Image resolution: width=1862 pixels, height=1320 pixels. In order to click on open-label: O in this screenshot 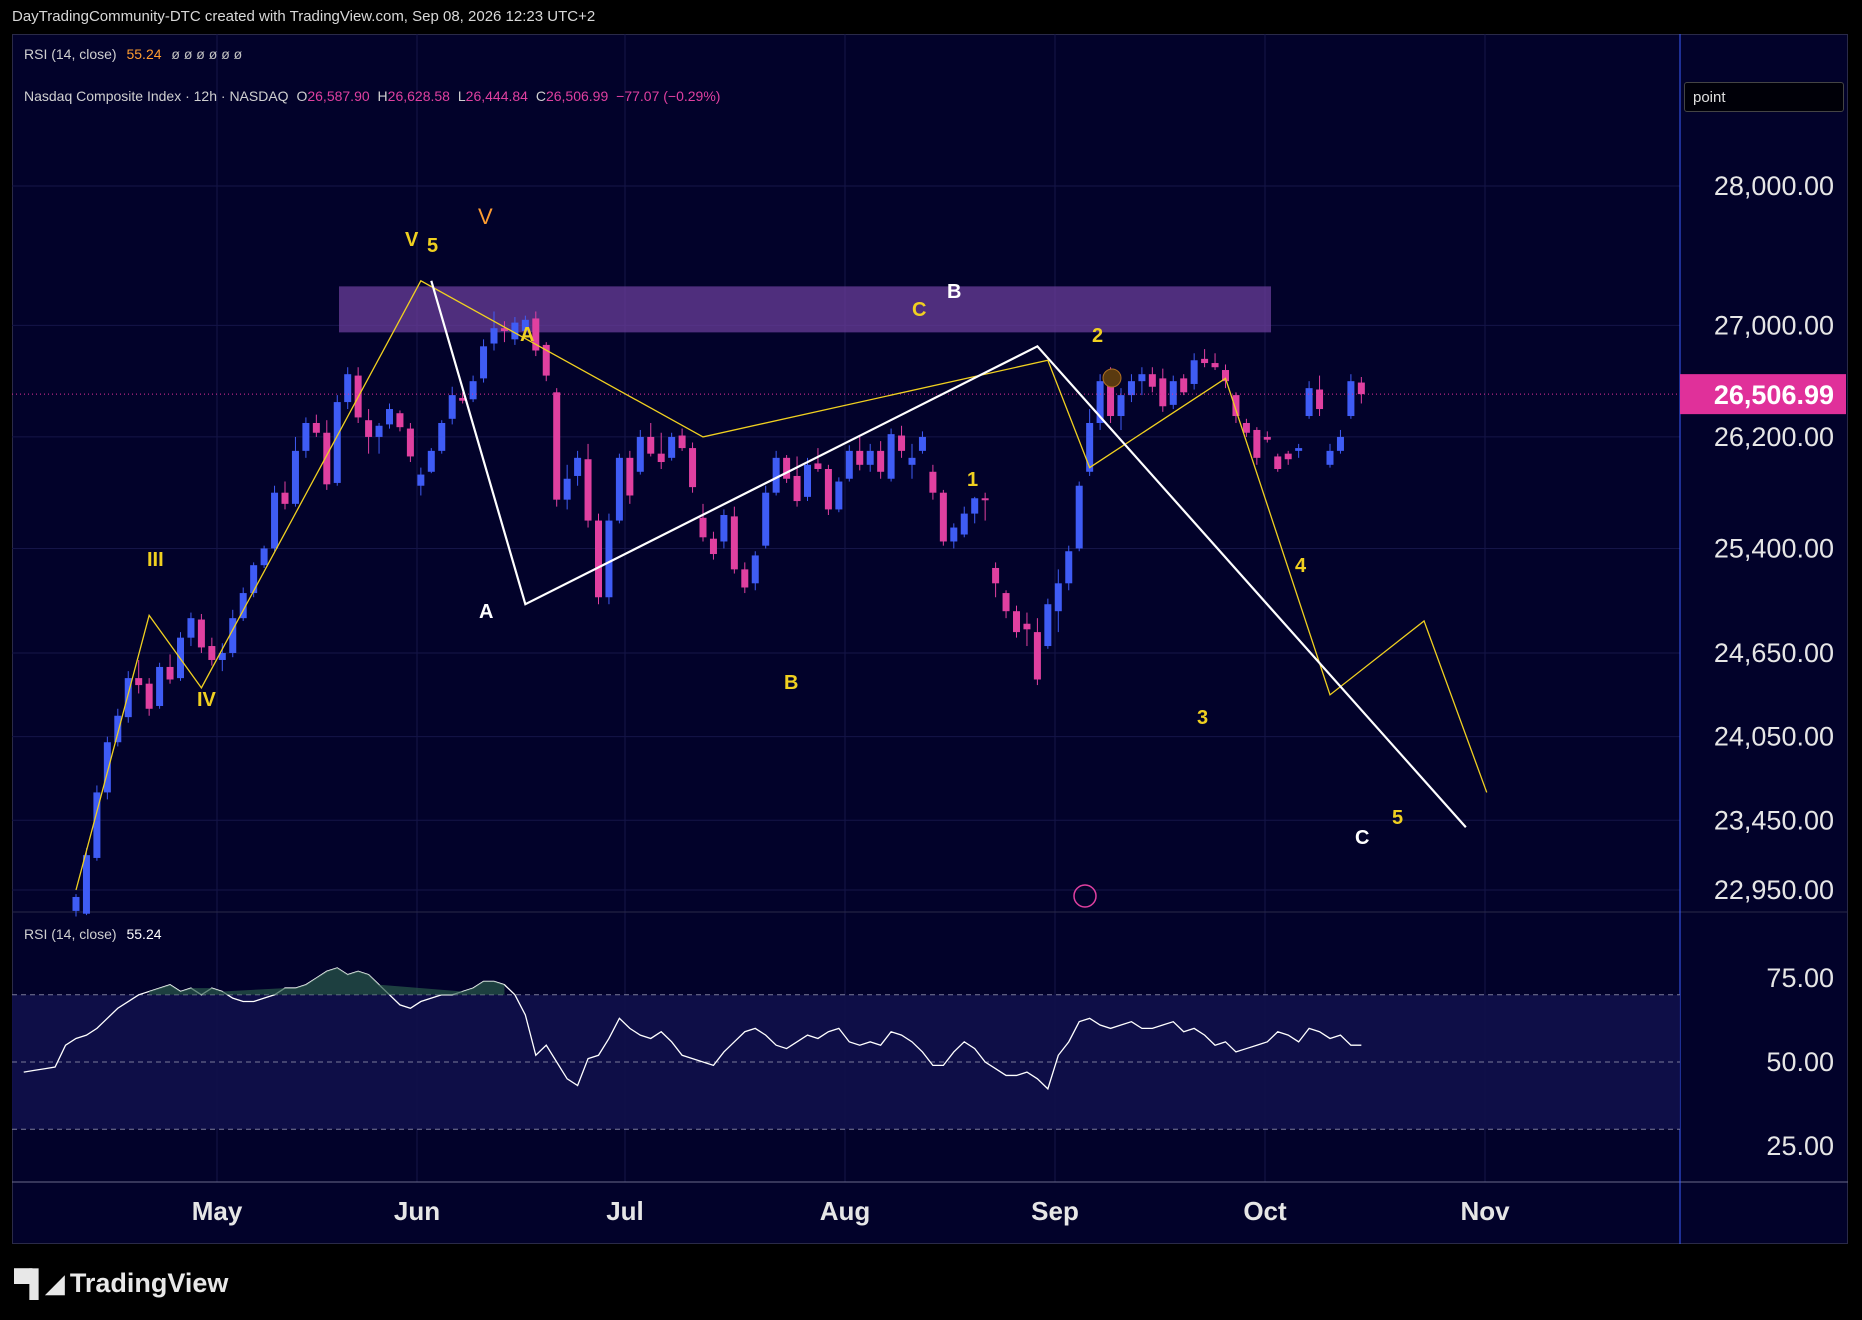, I will do `click(302, 96)`.